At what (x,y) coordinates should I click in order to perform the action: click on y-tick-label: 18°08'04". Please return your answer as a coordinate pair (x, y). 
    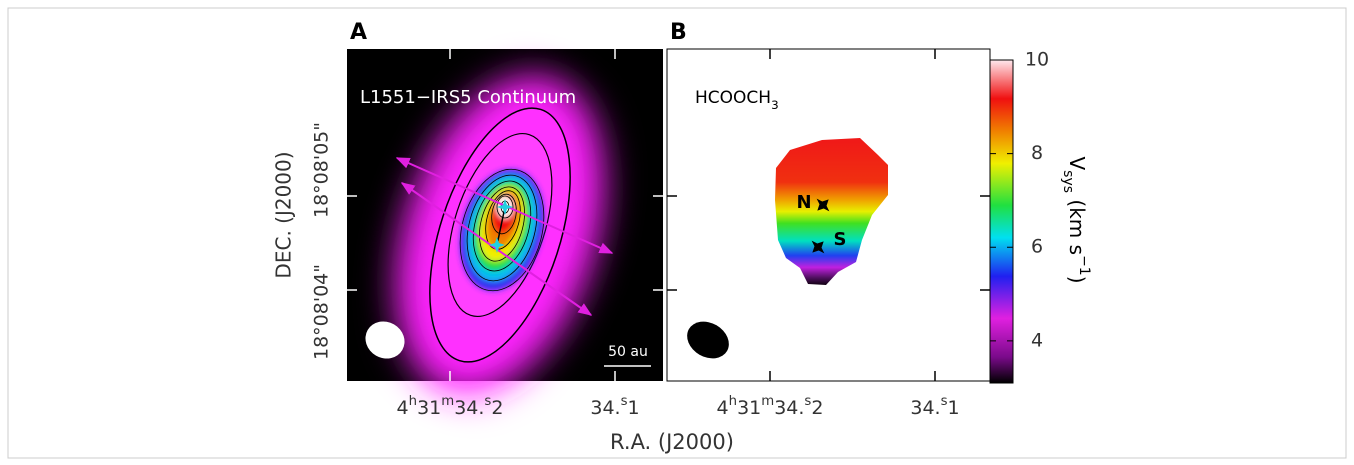
    Looking at the image, I should click on (322, 312).